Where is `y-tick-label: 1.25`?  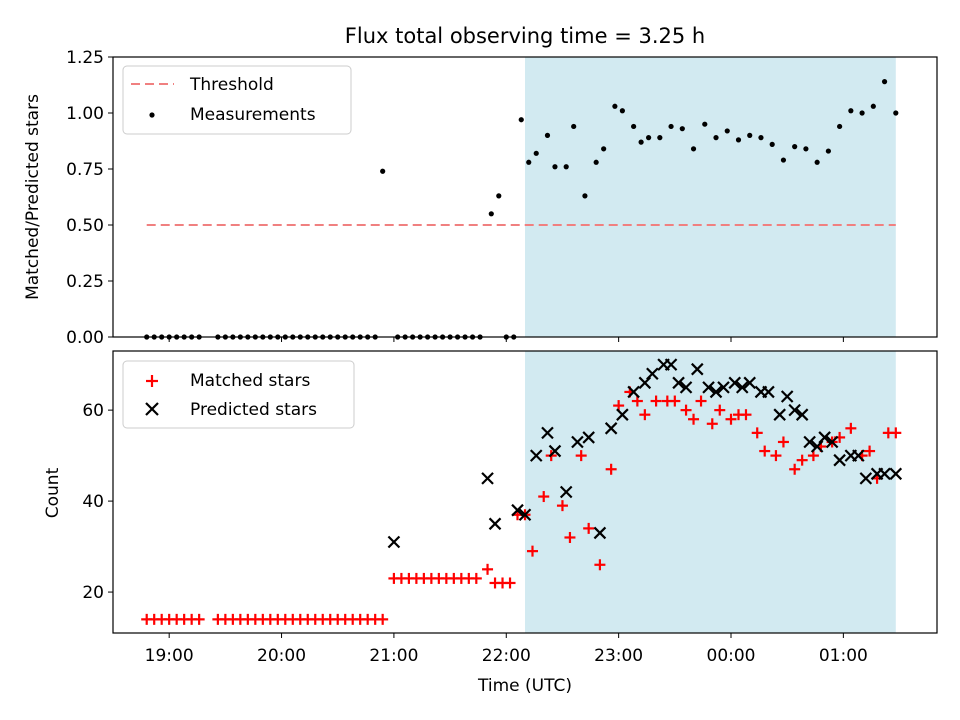 y-tick-label: 1.25 is located at coordinates (85, 58).